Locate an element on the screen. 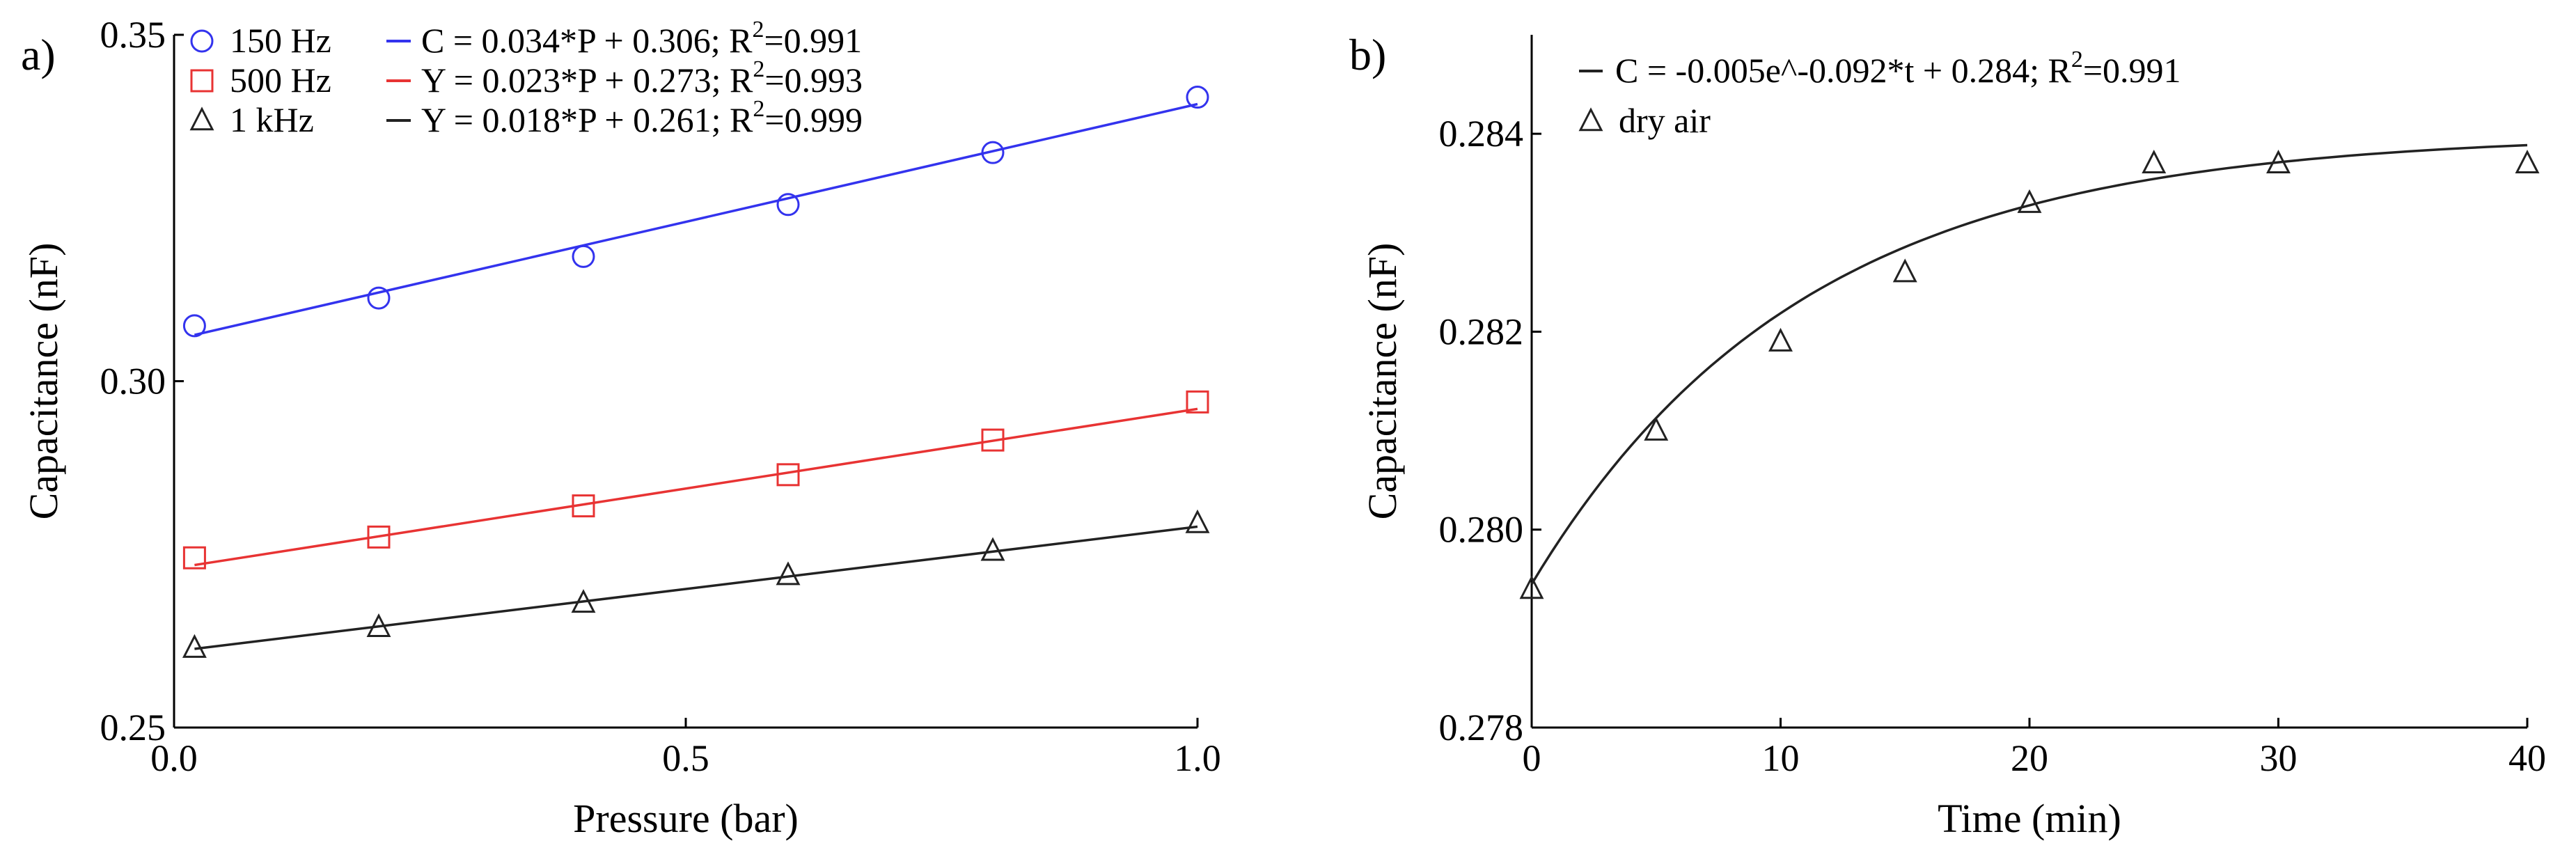 The image size is (2576, 864). x-tick-label: 0.5 is located at coordinates (685, 758).